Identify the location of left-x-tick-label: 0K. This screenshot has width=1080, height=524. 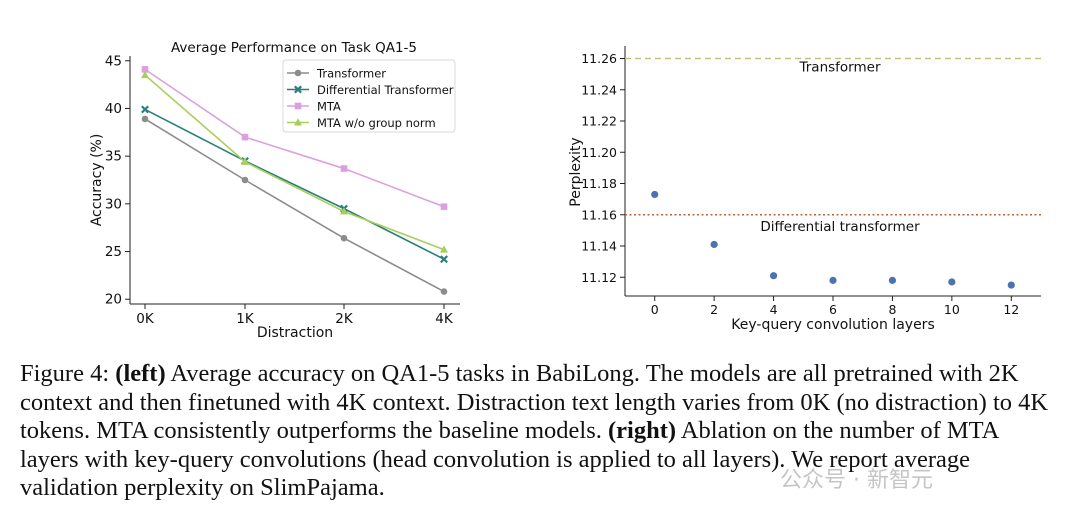
(145, 319).